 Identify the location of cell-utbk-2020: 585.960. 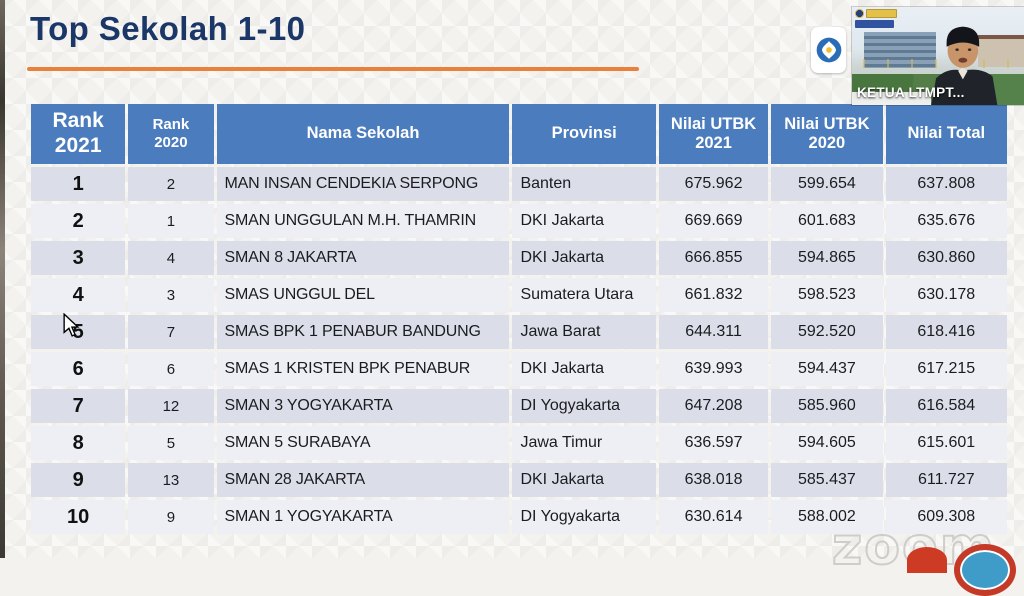
(827, 406).